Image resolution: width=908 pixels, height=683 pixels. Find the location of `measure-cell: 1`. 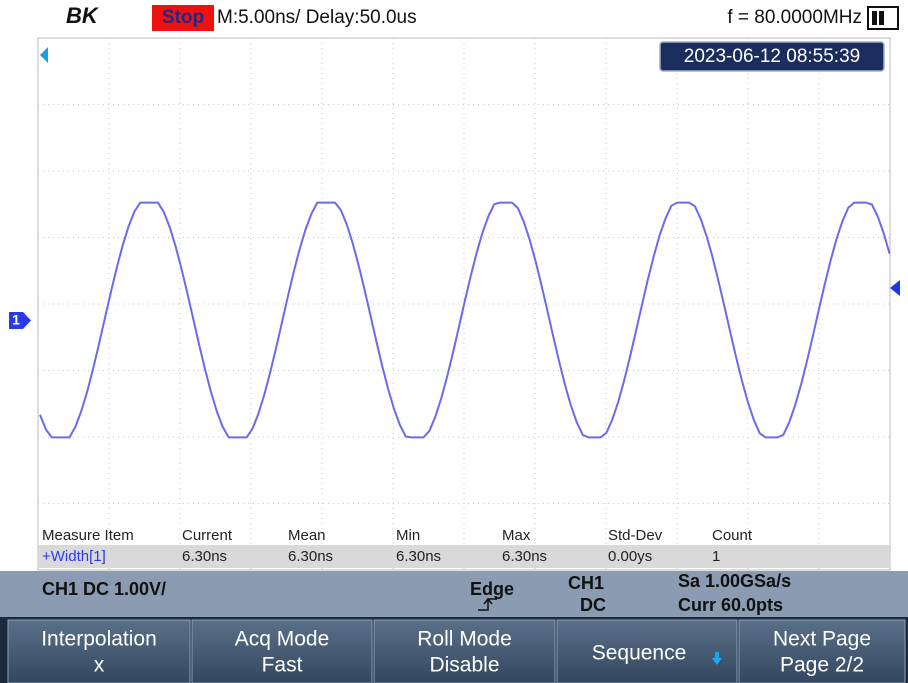

measure-cell: 1 is located at coordinates (716, 556).